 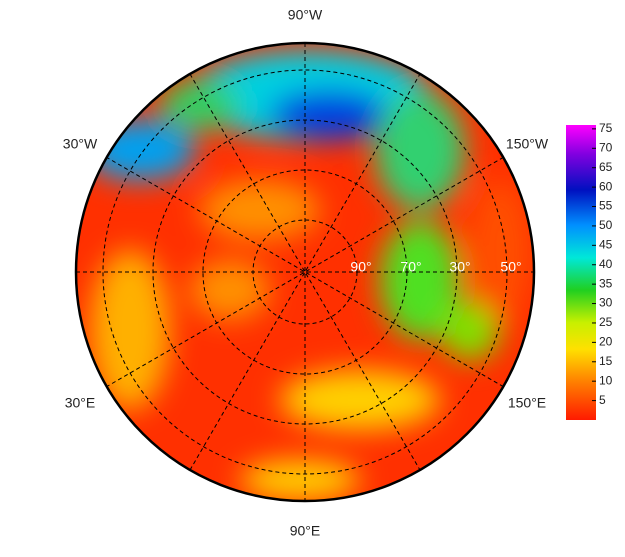 What do you see at coordinates (305, 531) in the screenshot?
I see `longitude-label: 90°E` at bounding box center [305, 531].